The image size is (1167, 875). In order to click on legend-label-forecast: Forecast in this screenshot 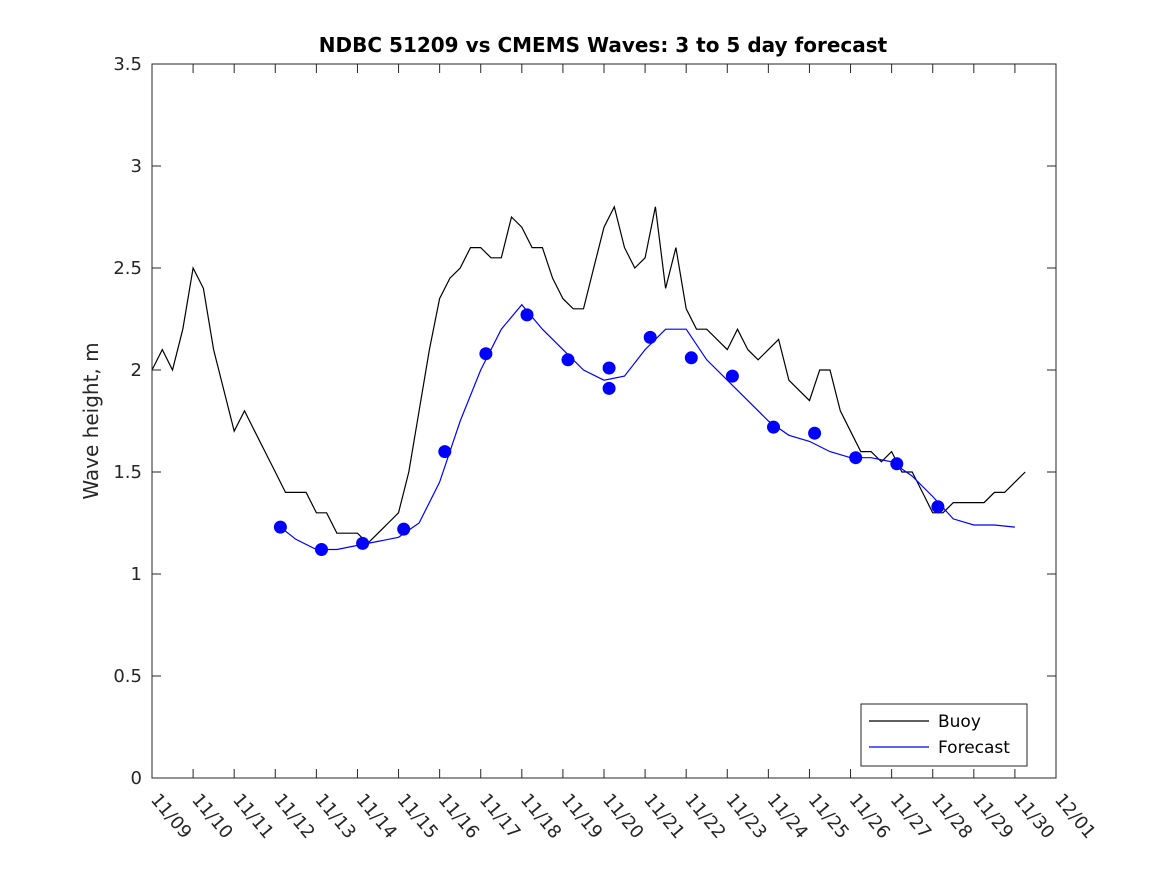, I will do `click(974, 748)`.